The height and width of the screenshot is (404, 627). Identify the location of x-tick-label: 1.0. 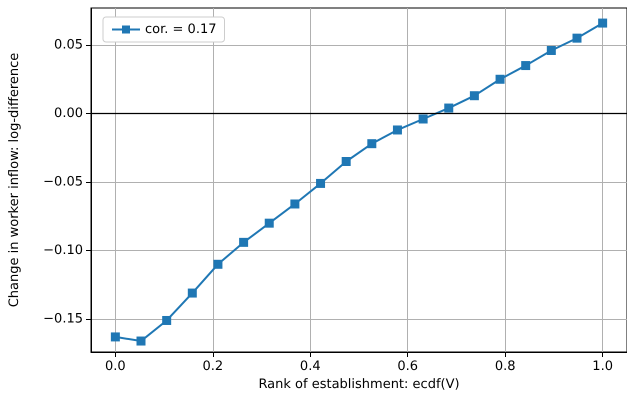
(602, 366).